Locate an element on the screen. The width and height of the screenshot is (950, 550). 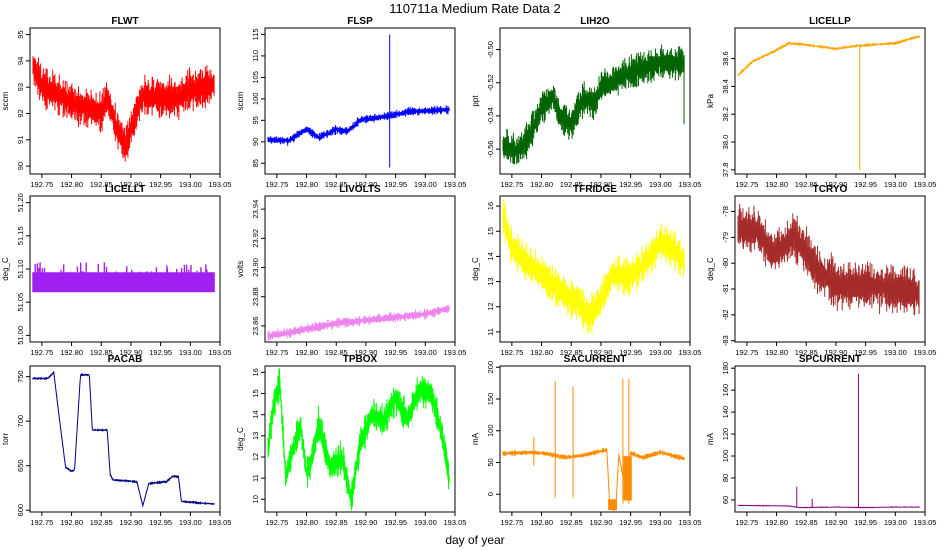
yaxis-flsp: 85 90 95 100 105 110 115 is located at coordinates (258, 97).